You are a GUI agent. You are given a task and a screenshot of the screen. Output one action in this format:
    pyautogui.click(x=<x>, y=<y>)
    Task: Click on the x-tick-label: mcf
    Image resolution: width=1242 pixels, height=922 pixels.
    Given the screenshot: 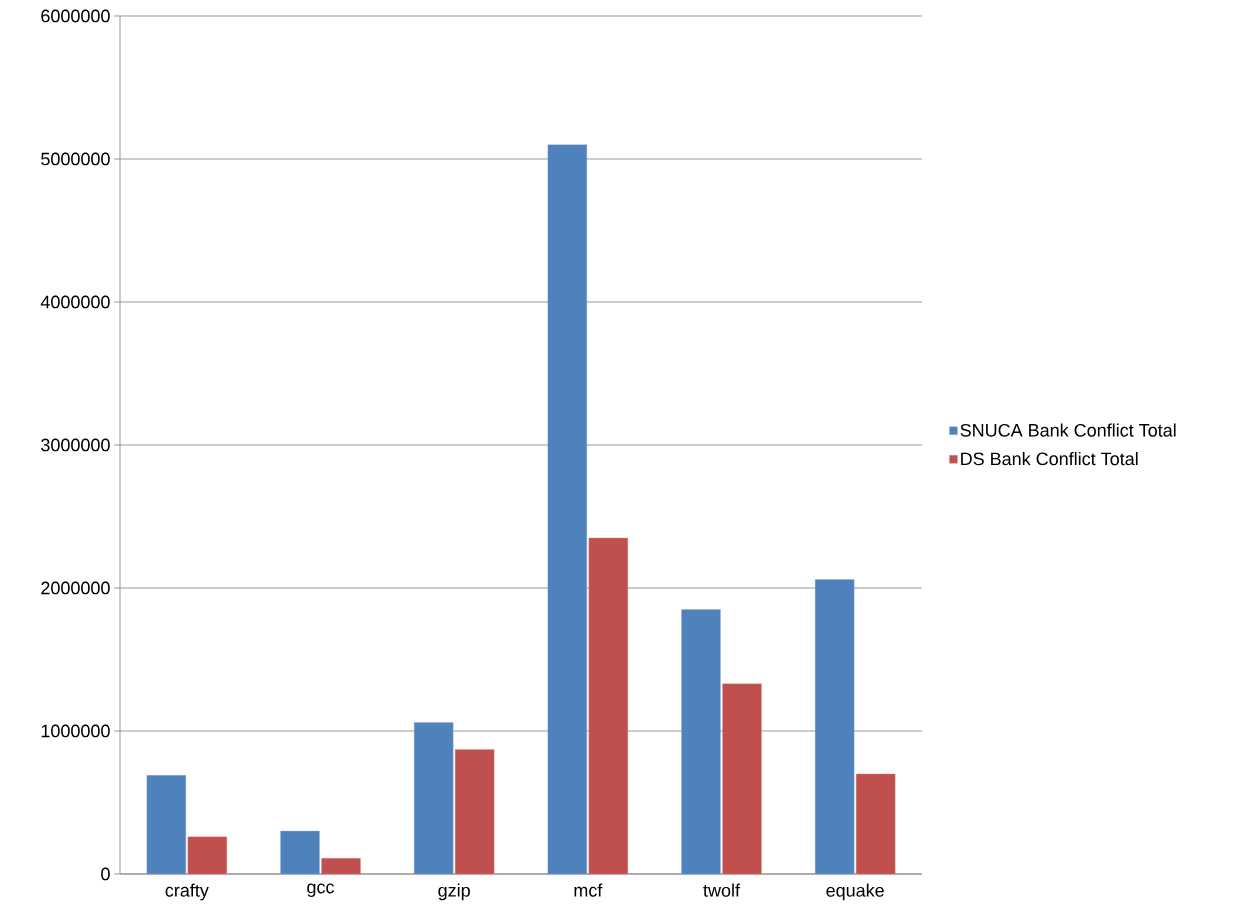 What is the action you would take?
    pyautogui.click(x=588, y=890)
    